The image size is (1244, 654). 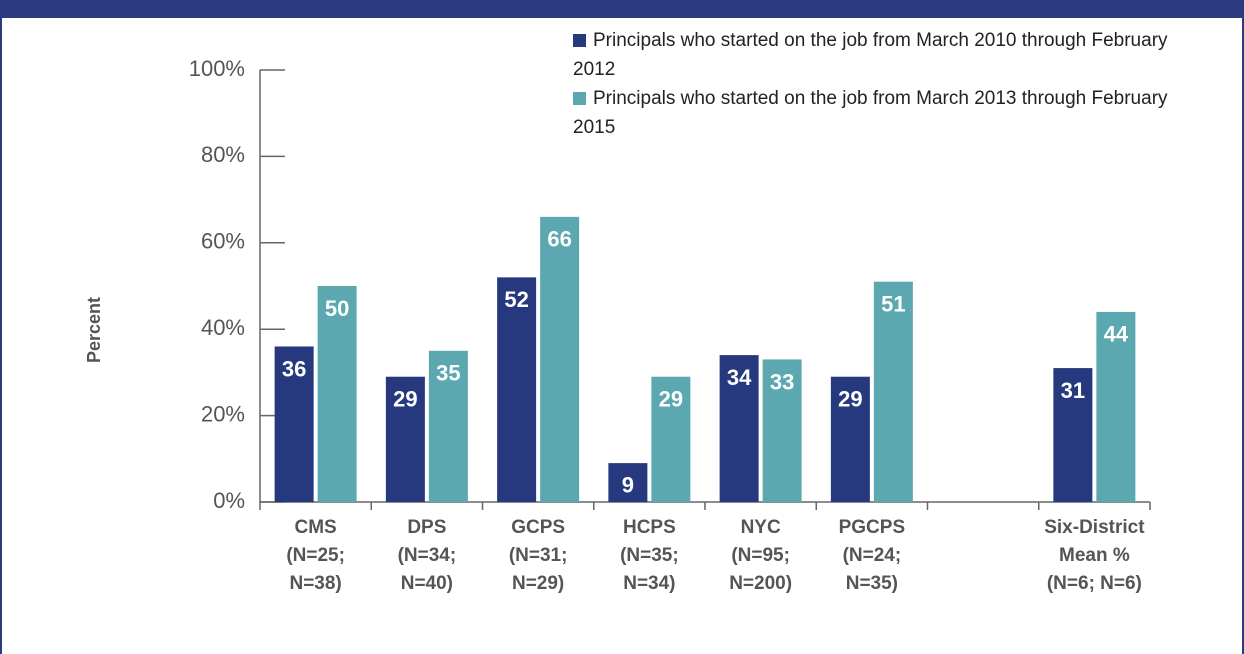 What do you see at coordinates (872, 555) in the screenshot?
I see `x-tick-label: PGCPS (N=24; N=35)` at bounding box center [872, 555].